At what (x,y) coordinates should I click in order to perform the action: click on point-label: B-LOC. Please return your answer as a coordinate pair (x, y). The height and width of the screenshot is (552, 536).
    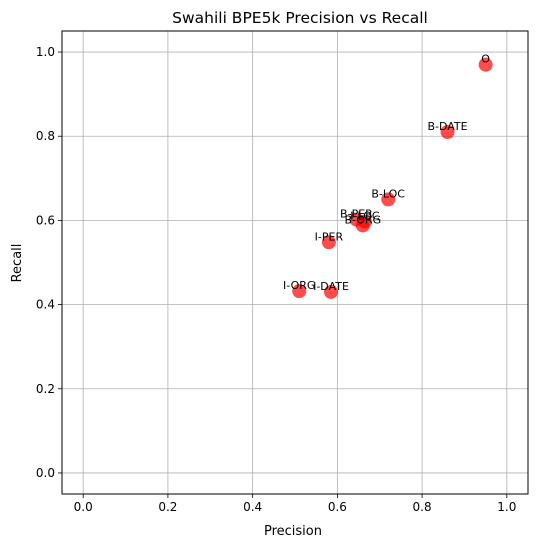
    Looking at the image, I should click on (388, 193).